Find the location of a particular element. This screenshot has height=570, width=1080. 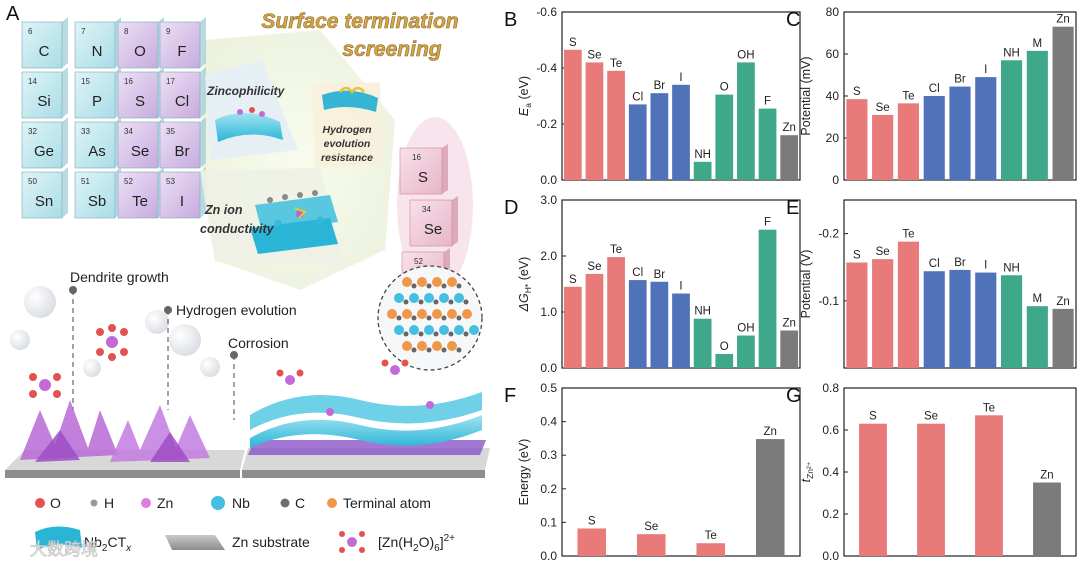

y-tick-label: 80 is located at coordinates (833, 12).